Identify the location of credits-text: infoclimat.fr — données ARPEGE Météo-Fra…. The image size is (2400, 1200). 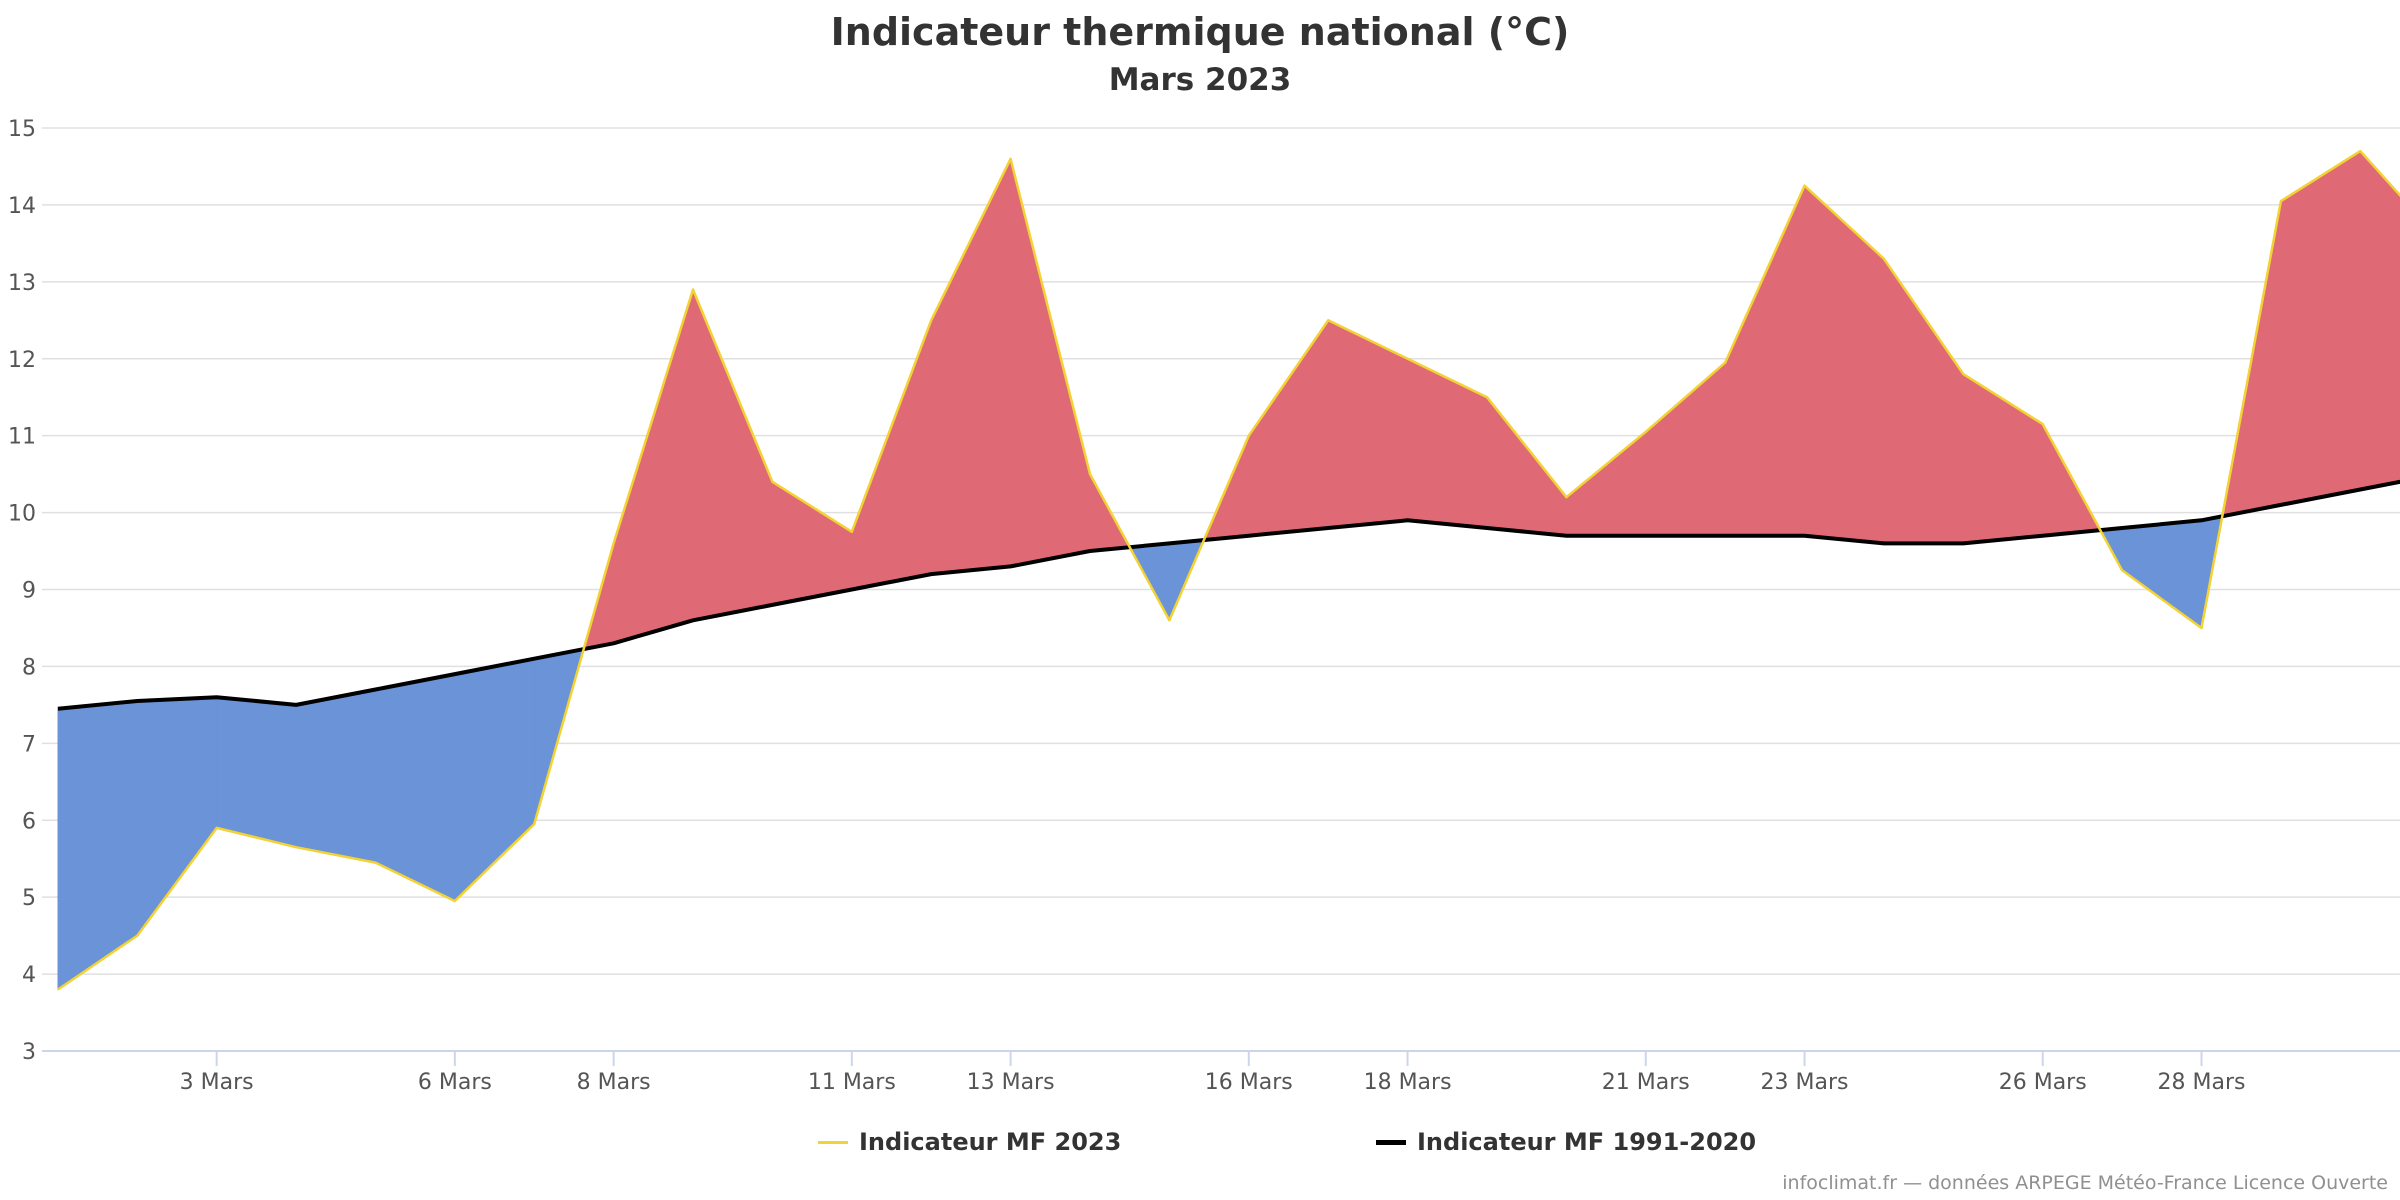
(2085, 1183).